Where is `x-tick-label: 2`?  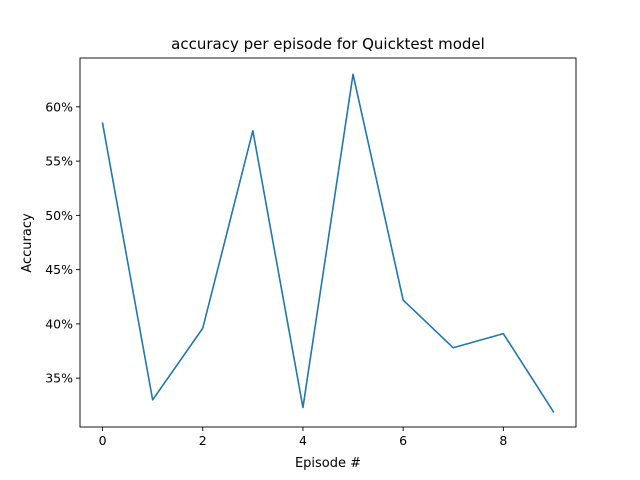 x-tick-label: 2 is located at coordinates (203, 440).